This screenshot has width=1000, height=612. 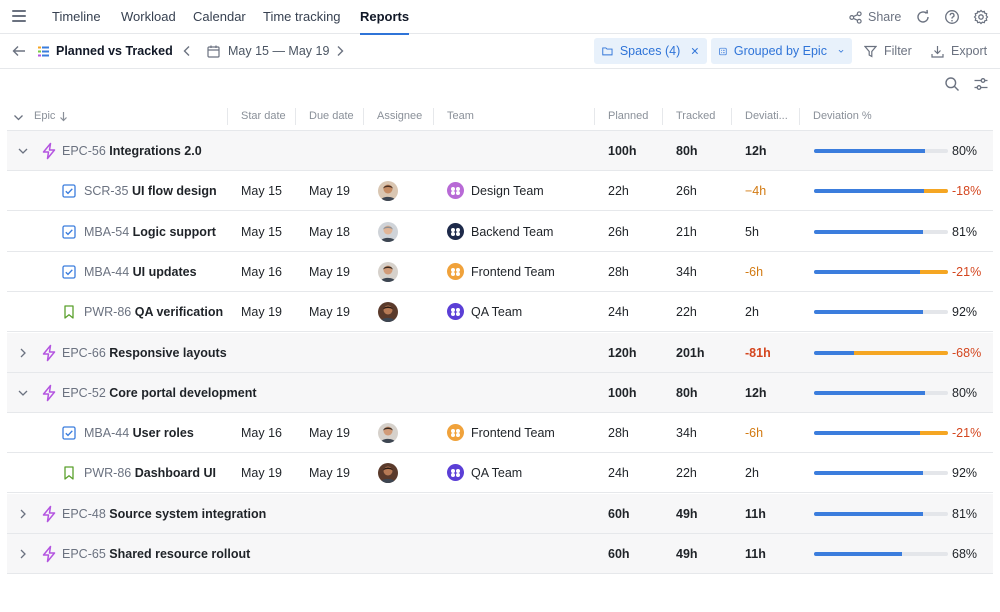 I want to click on refresh-icon, so click(x=923, y=17).